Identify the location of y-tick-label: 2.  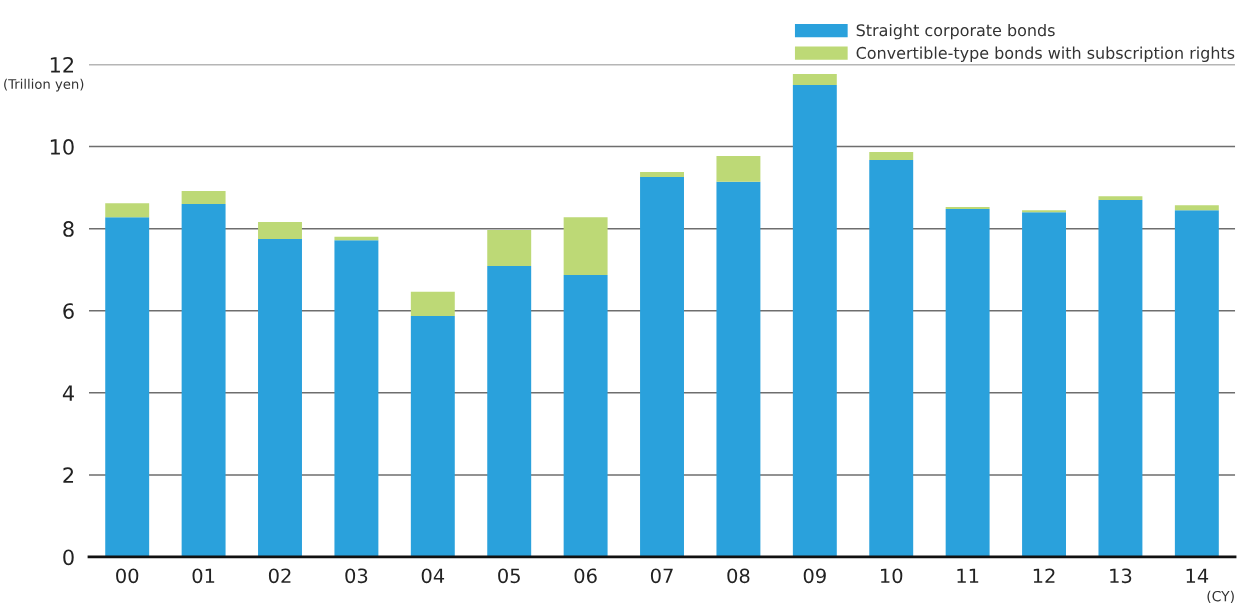
(68, 475).